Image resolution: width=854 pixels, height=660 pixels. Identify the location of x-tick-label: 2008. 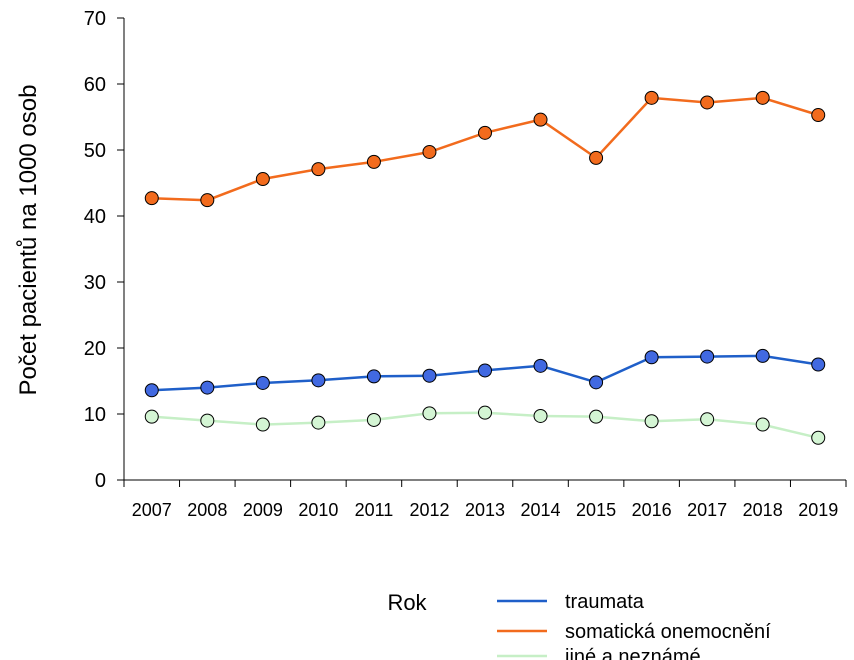
(207, 510).